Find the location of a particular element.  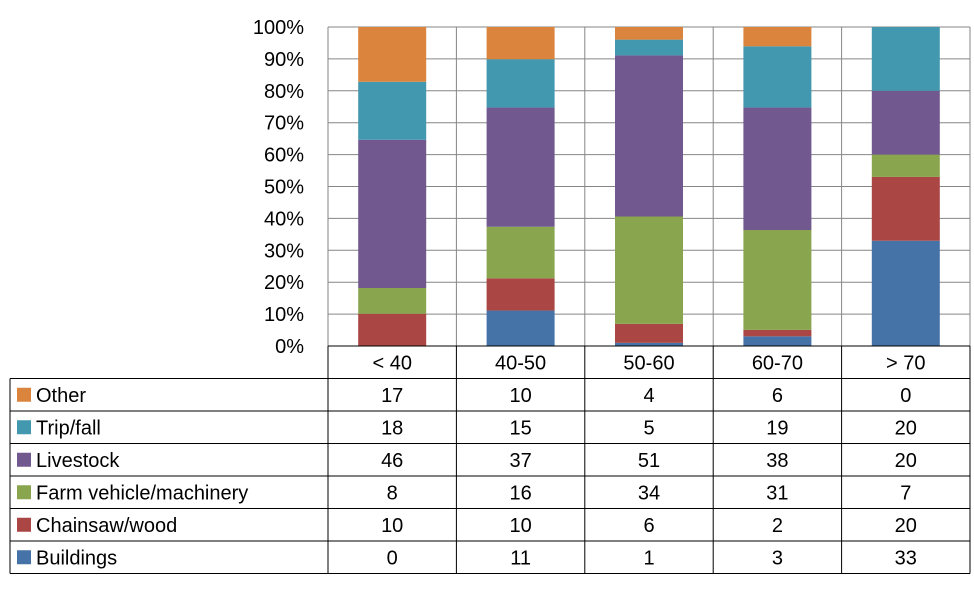

table-cell: 3 is located at coordinates (777, 558).